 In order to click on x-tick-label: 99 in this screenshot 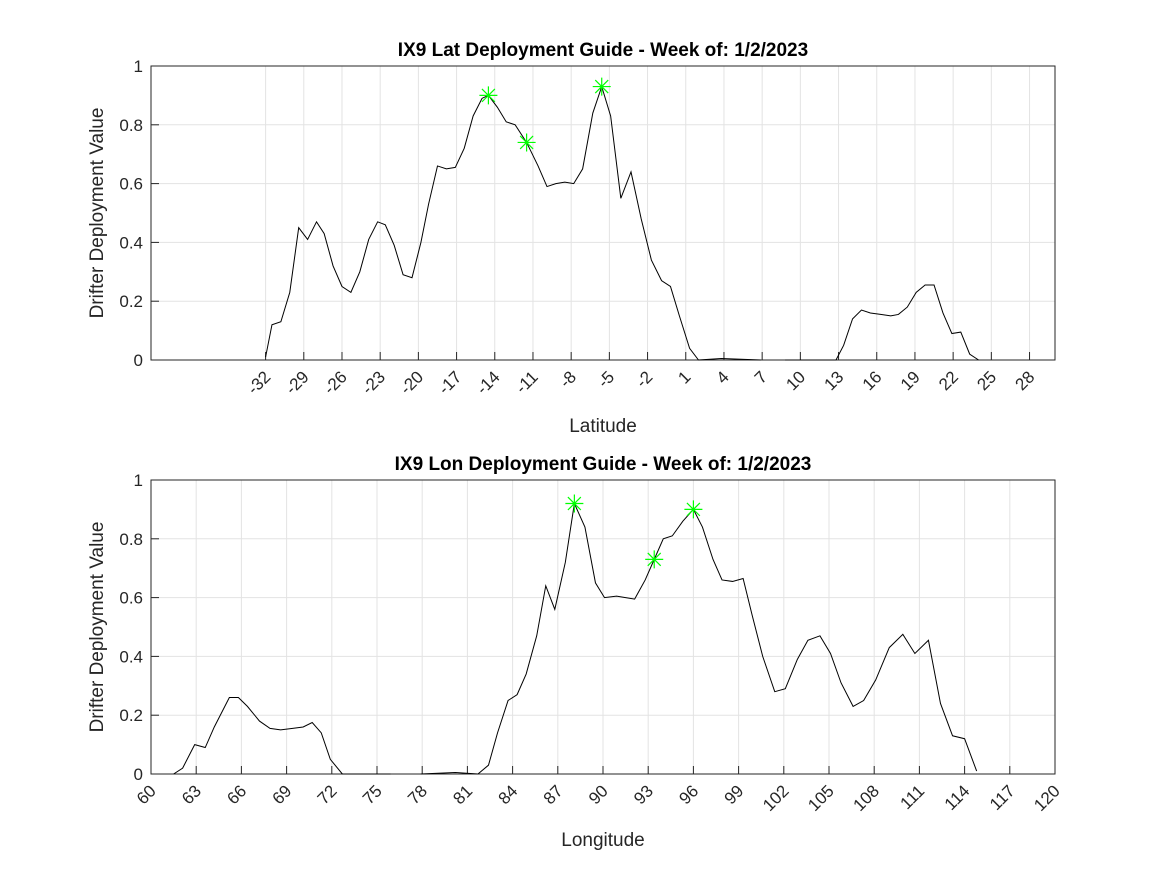, I will do `click(734, 794)`.